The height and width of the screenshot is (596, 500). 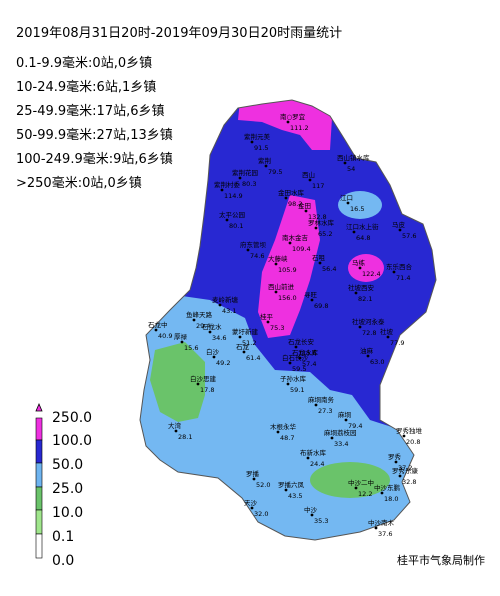 I want to click on station-marker: 罗秀独堆 20.8, so click(x=409, y=436).